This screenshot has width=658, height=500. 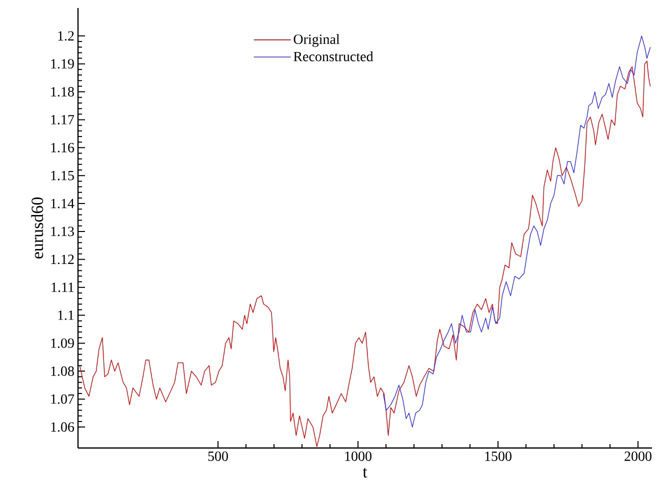 I want to click on y-tick-label: 1.06, so click(x=62, y=427).